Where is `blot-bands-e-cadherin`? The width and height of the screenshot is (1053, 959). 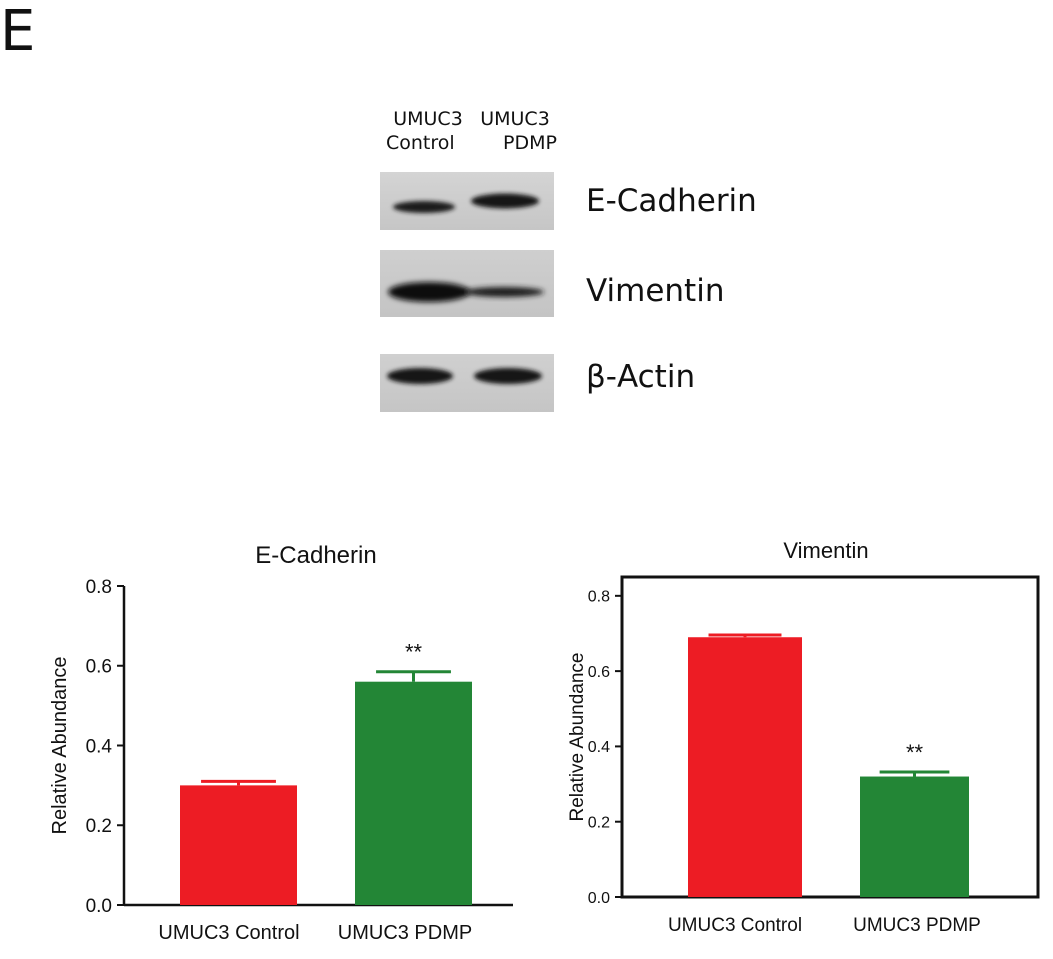
blot-bands-e-cadherin is located at coordinates (466, 203).